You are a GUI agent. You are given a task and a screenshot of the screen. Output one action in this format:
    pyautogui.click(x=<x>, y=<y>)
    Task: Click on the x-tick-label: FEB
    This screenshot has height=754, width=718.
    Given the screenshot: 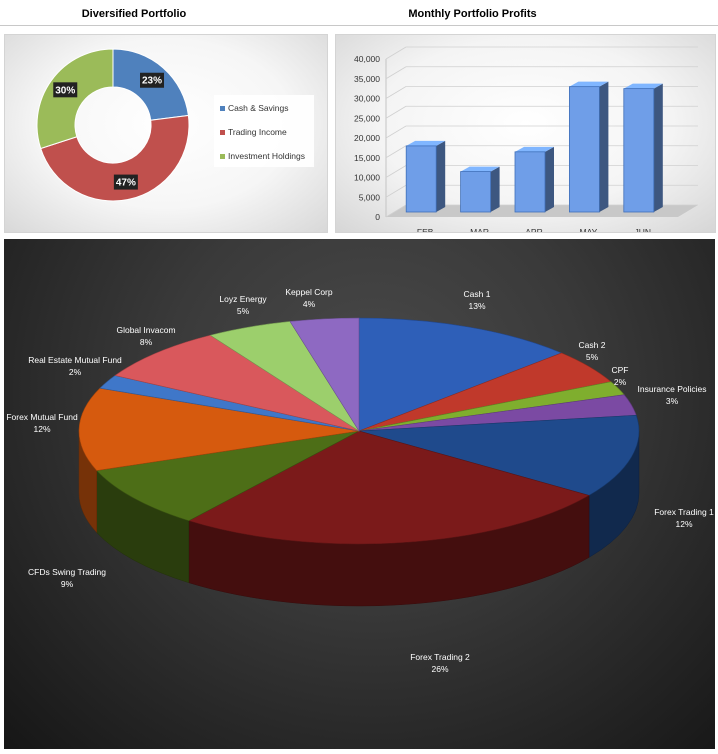 What is the action you would take?
    pyautogui.click(x=425, y=229)
    